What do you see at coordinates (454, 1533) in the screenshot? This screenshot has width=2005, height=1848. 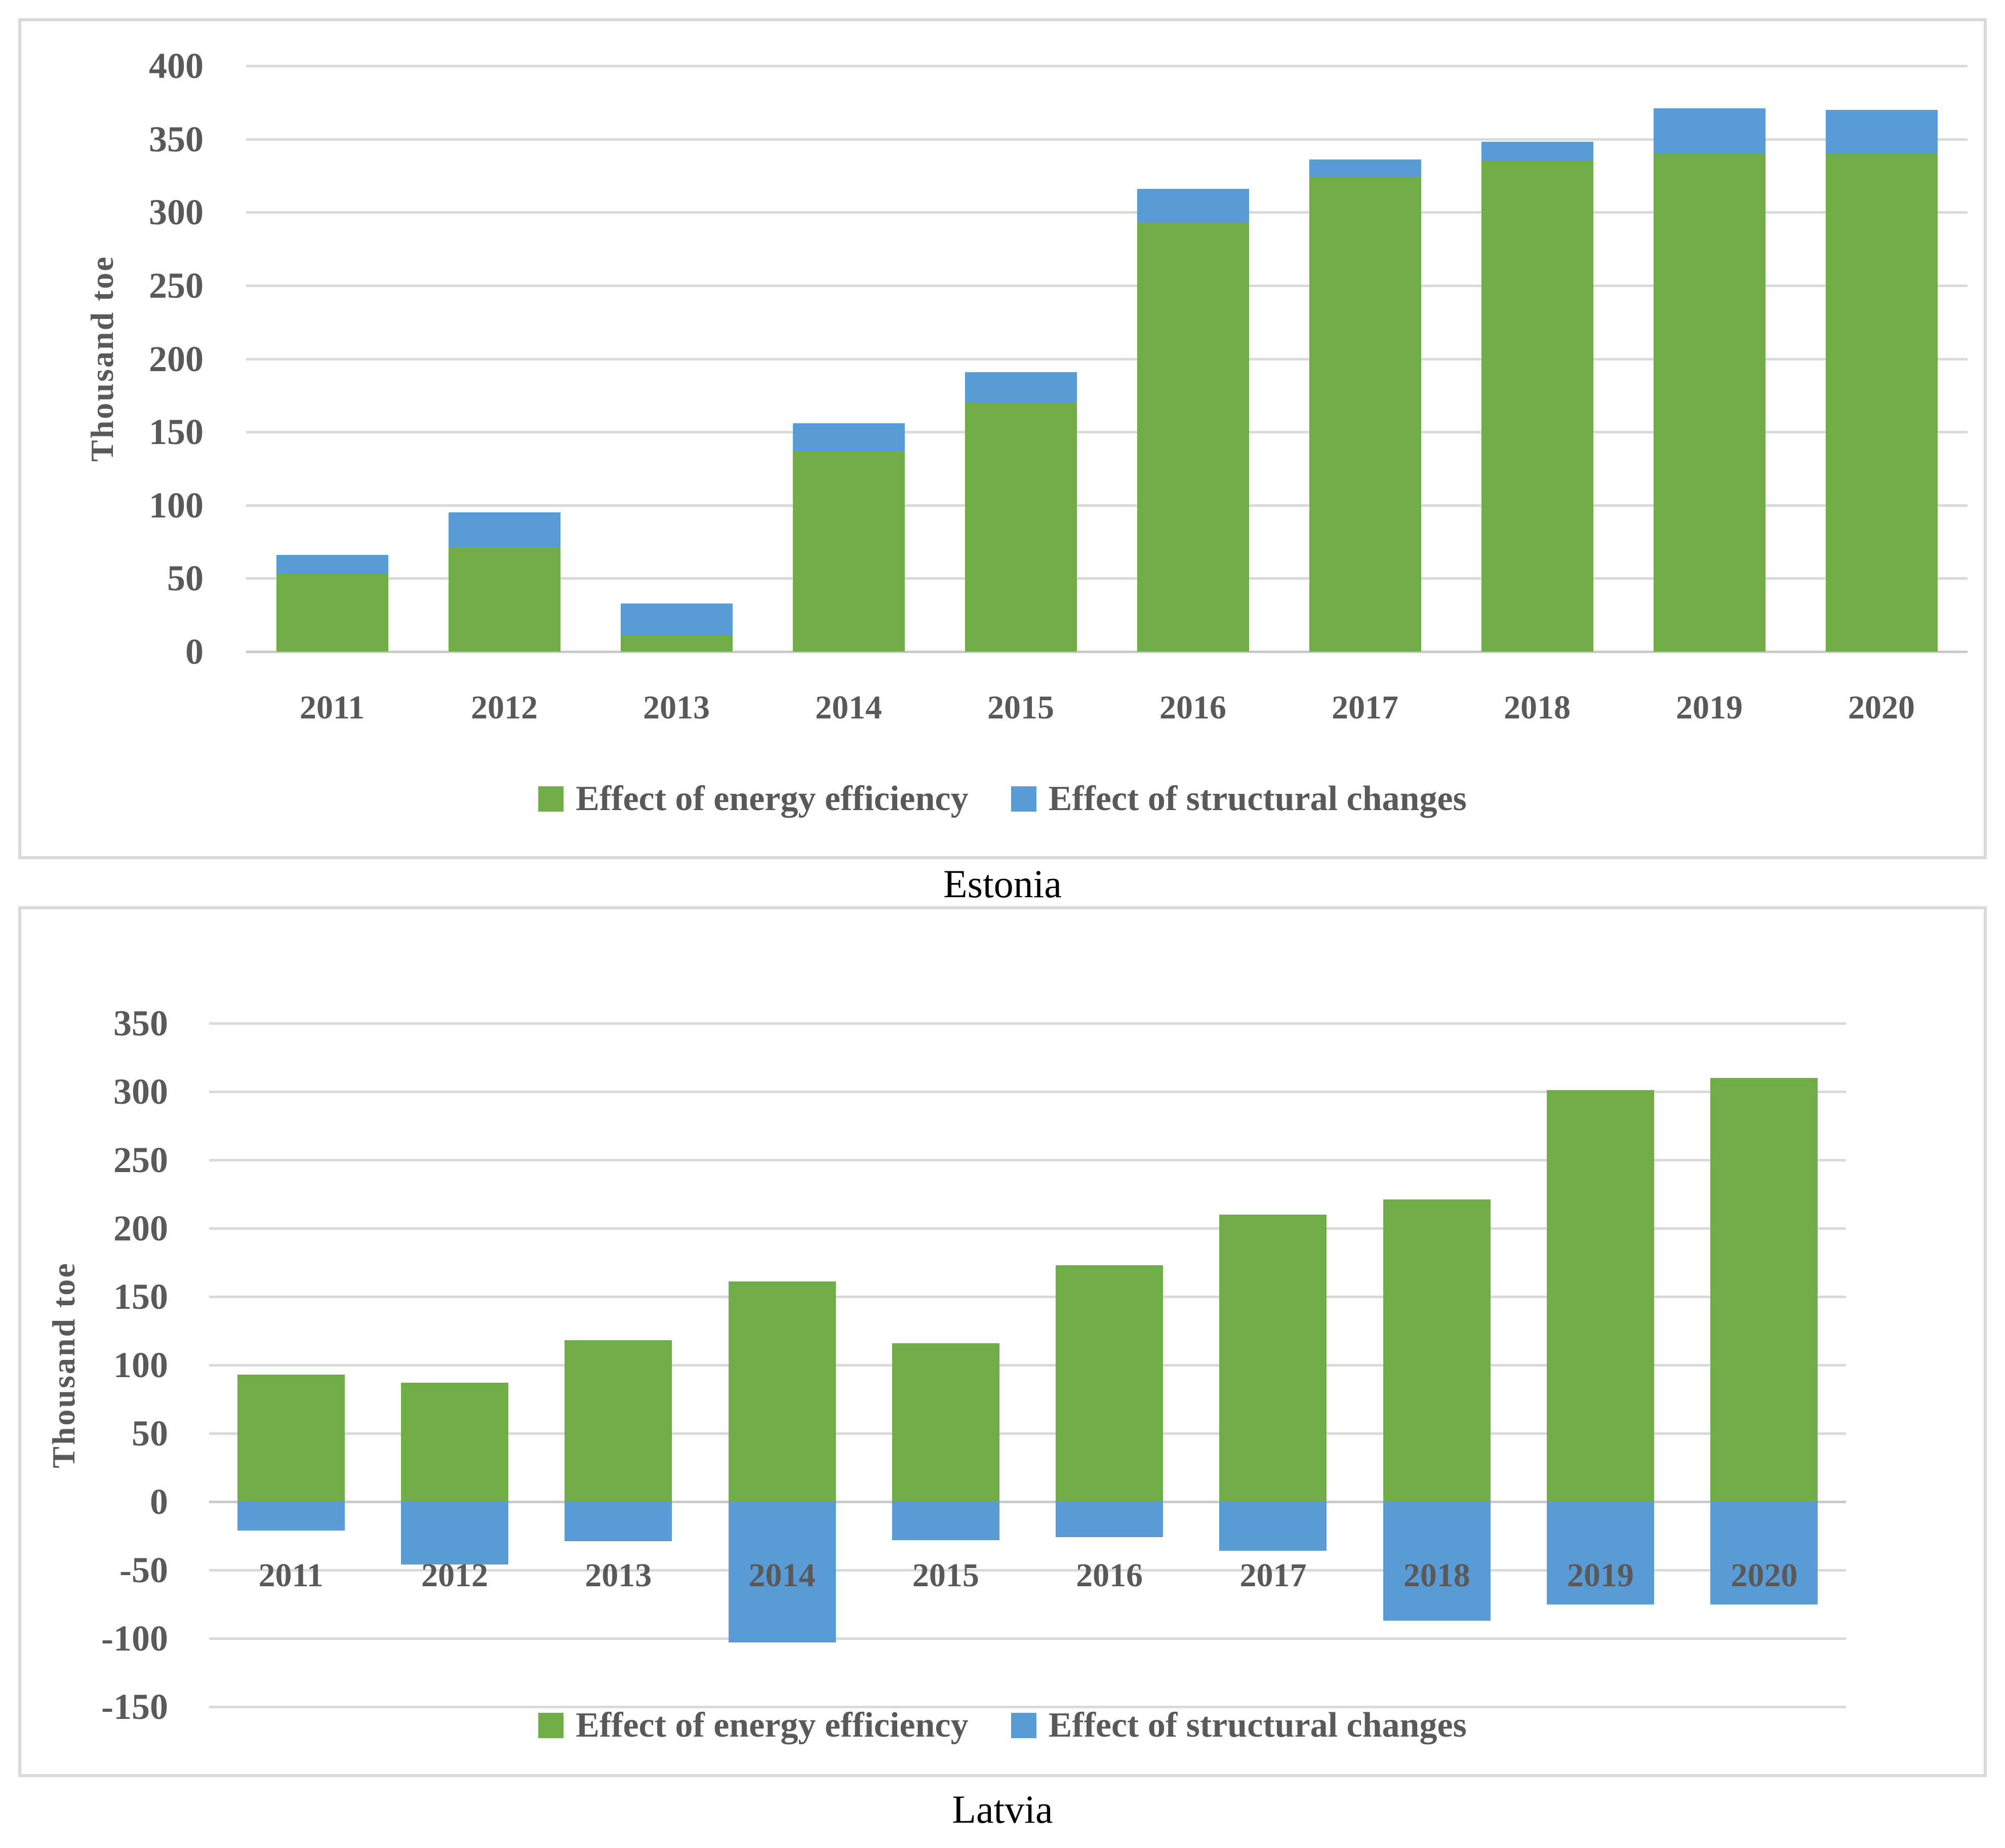 I see `bar-segment-2012-down` at bounding box center [454, 1533].